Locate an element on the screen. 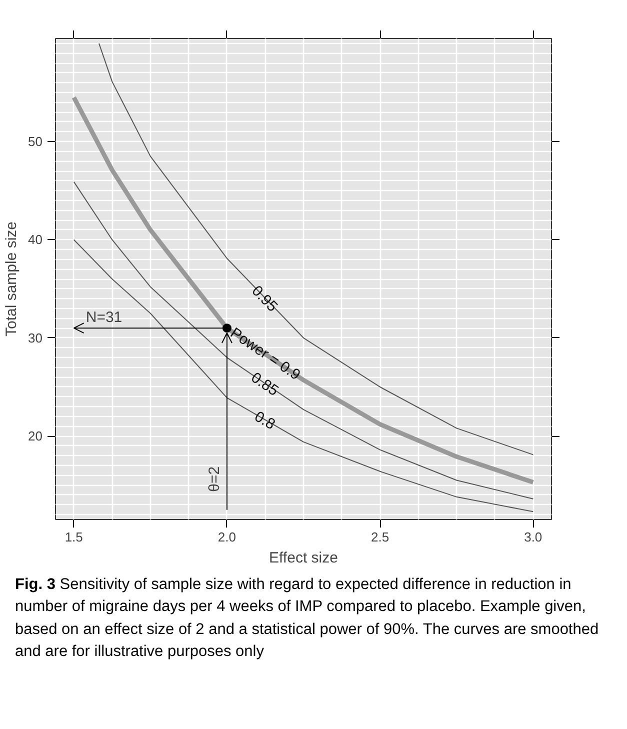  x-axis-title: Effect size is located at coordinates (303, 558).